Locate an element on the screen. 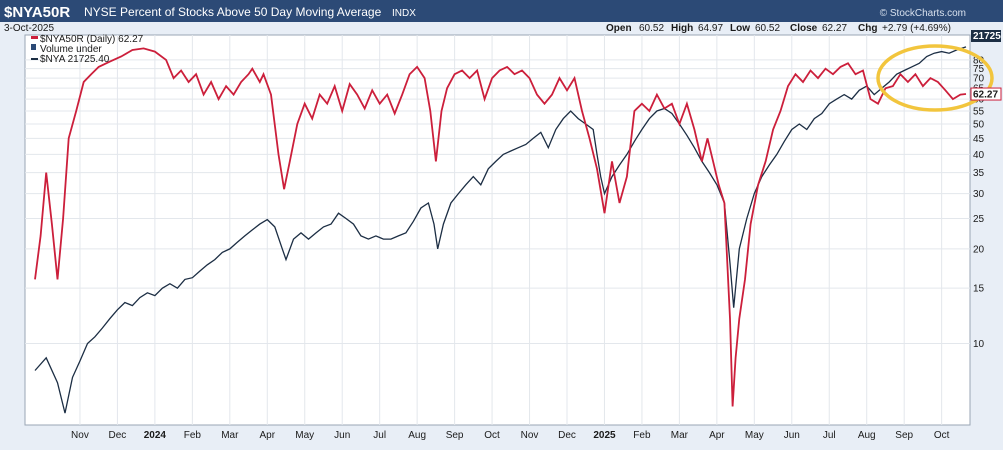 The image size is (1003, 450). highlight-ellipse is located at coordinates (935, 78).